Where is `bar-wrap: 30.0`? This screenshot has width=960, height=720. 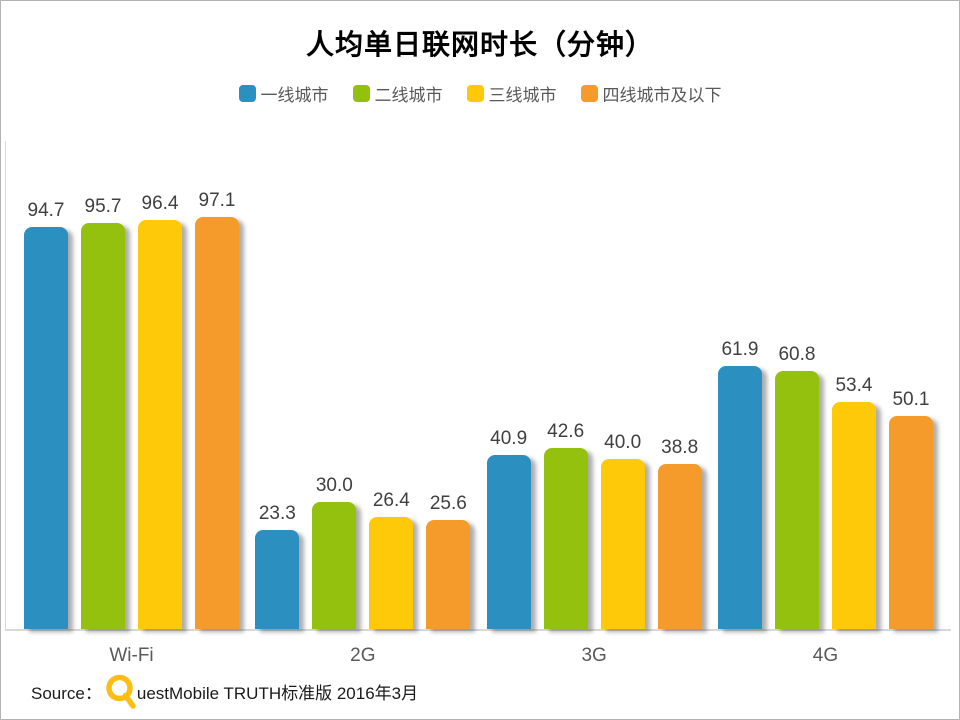
bar-wrap: 30.0 is located at coordinates (334, 552).